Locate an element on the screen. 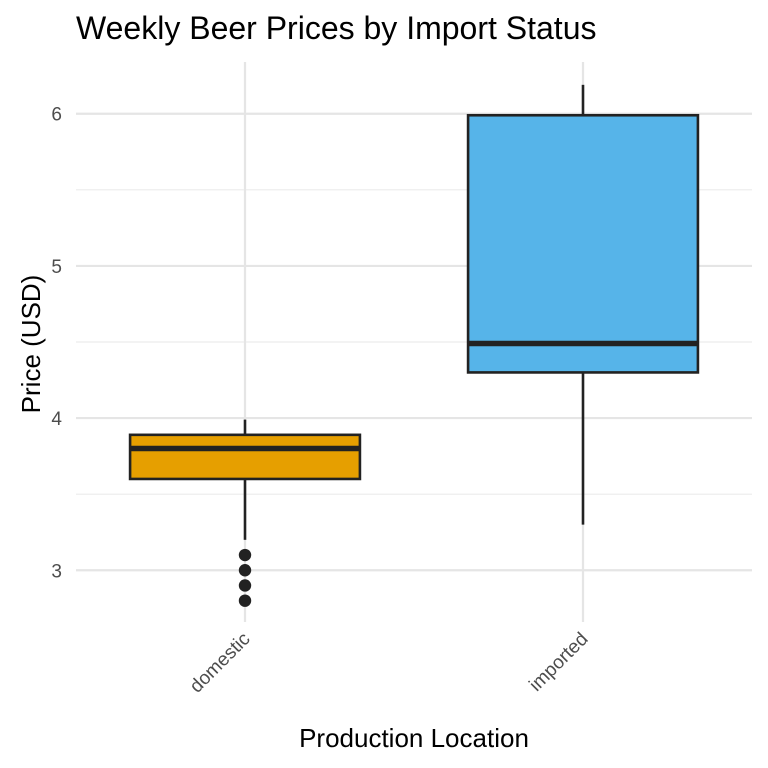  y-tick-label: 4 is located at coordinates (56, 419).